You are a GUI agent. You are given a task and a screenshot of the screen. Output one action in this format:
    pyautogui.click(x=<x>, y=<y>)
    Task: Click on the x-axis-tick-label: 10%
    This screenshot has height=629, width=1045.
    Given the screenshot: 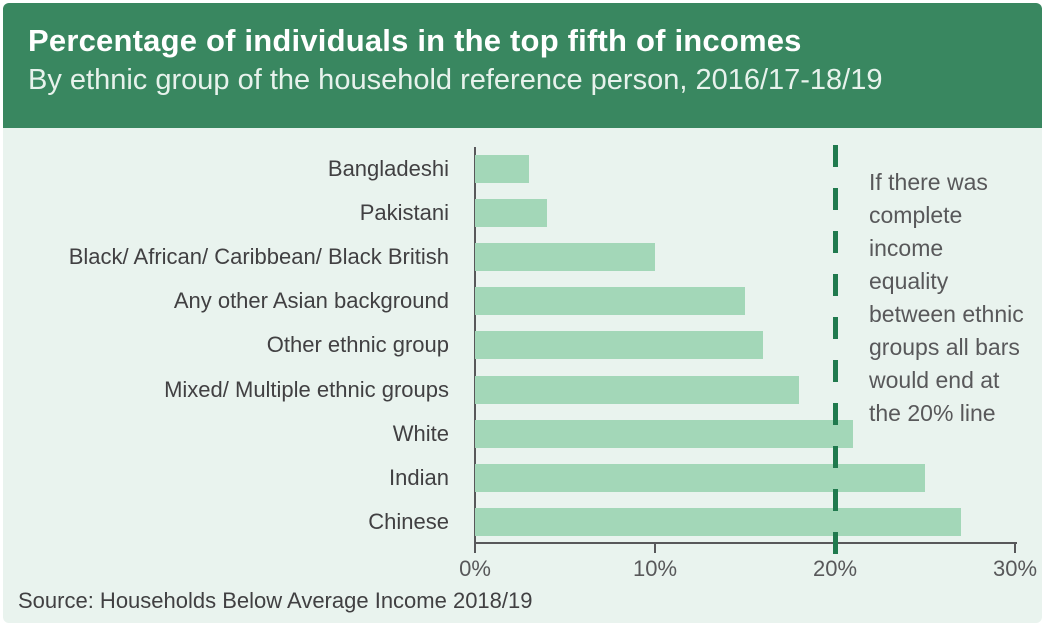 What is the action you would take?
    pyautogui.click(x=655, y=568)
    